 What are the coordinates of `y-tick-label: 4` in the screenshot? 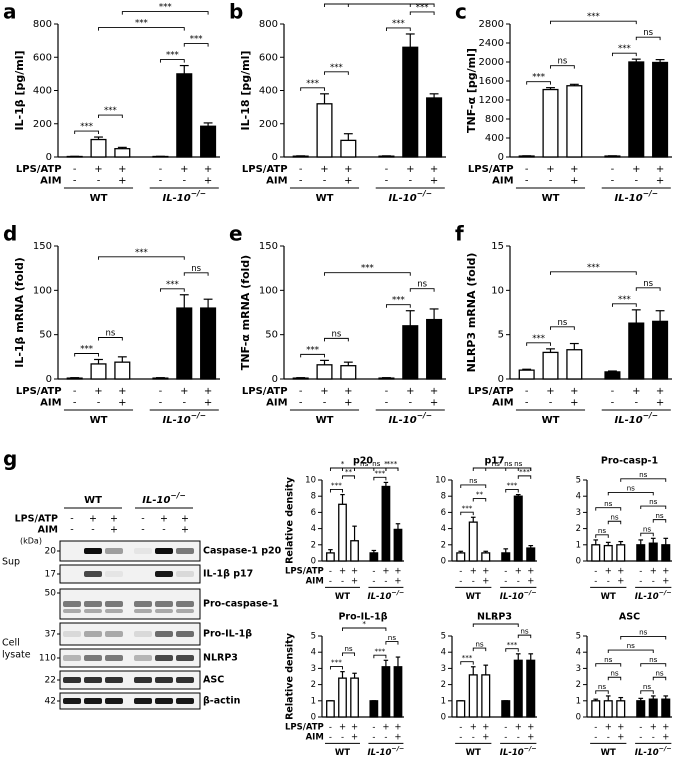 It's located at (443, 653).